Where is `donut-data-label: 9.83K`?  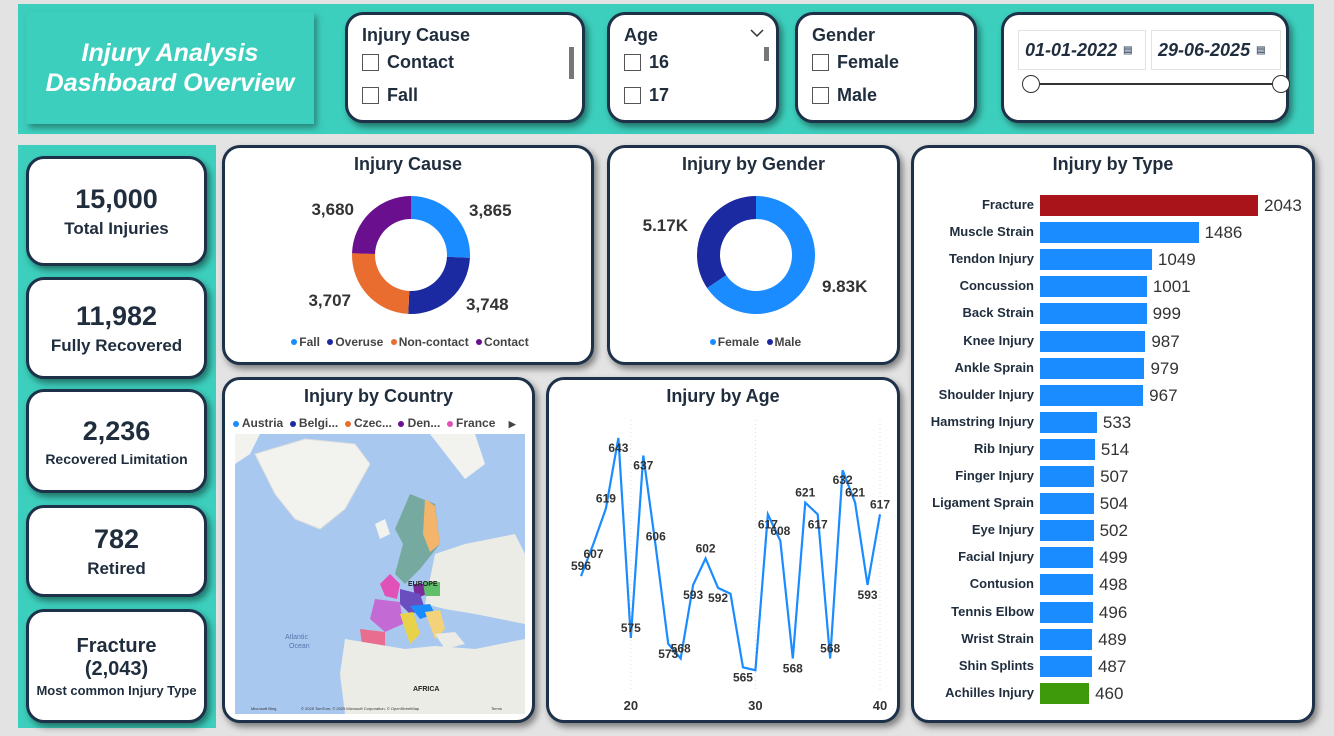 donut-data-label: 9.83K is located at coordinates (845, 286).